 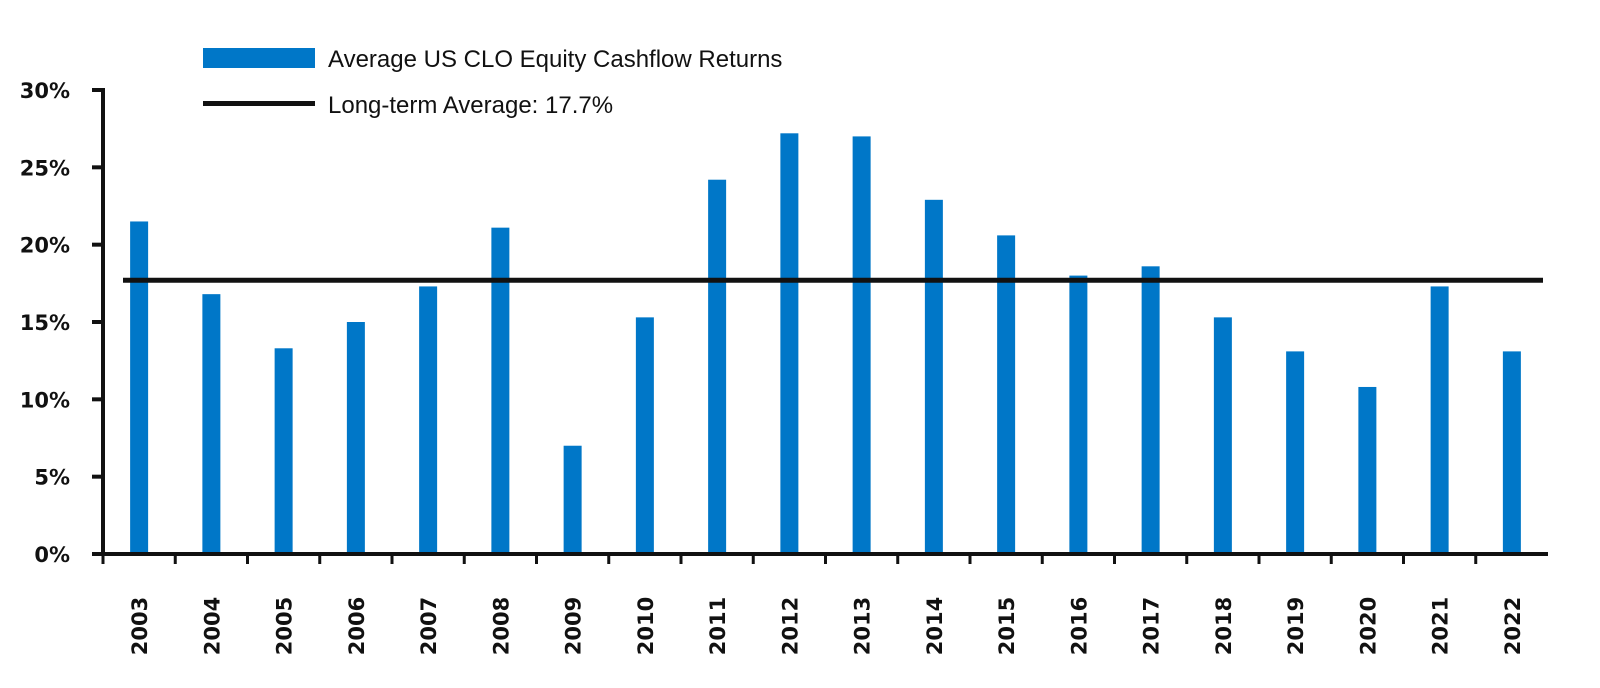 I want to click on y-tick-label: 30%, so click(x=45, y=91).